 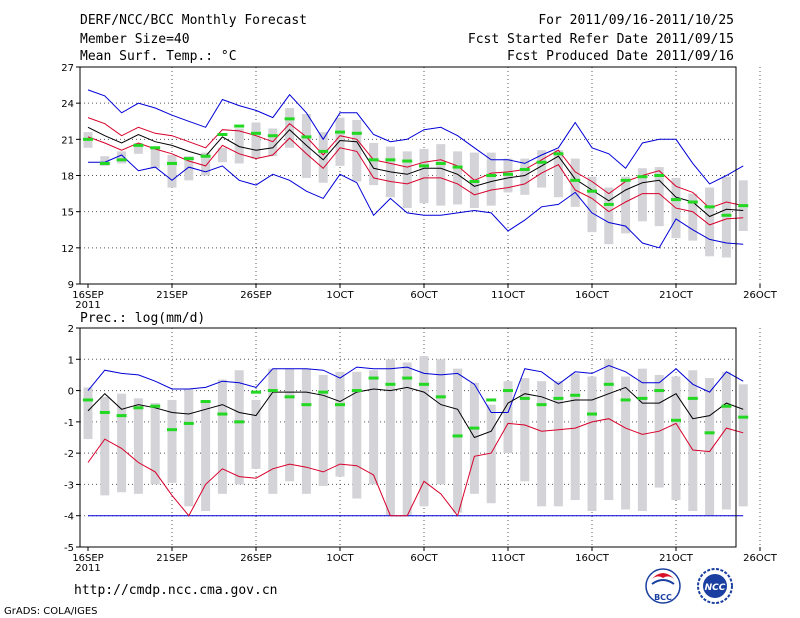 I want to click on x-tick-label: 26OCT, so click(x=760, y=558).